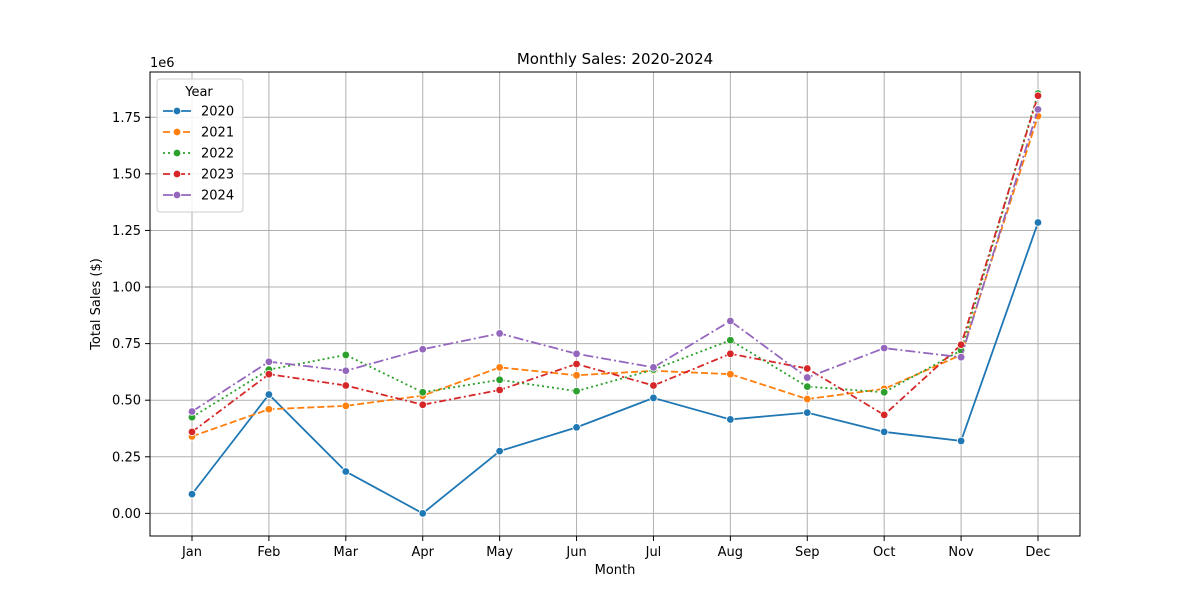 The width and height of the screenshot is (1200, 600). Describe the element at coordinates (126, 231) in the screenshot. I see `y-tick-label: 1.25` at that location.